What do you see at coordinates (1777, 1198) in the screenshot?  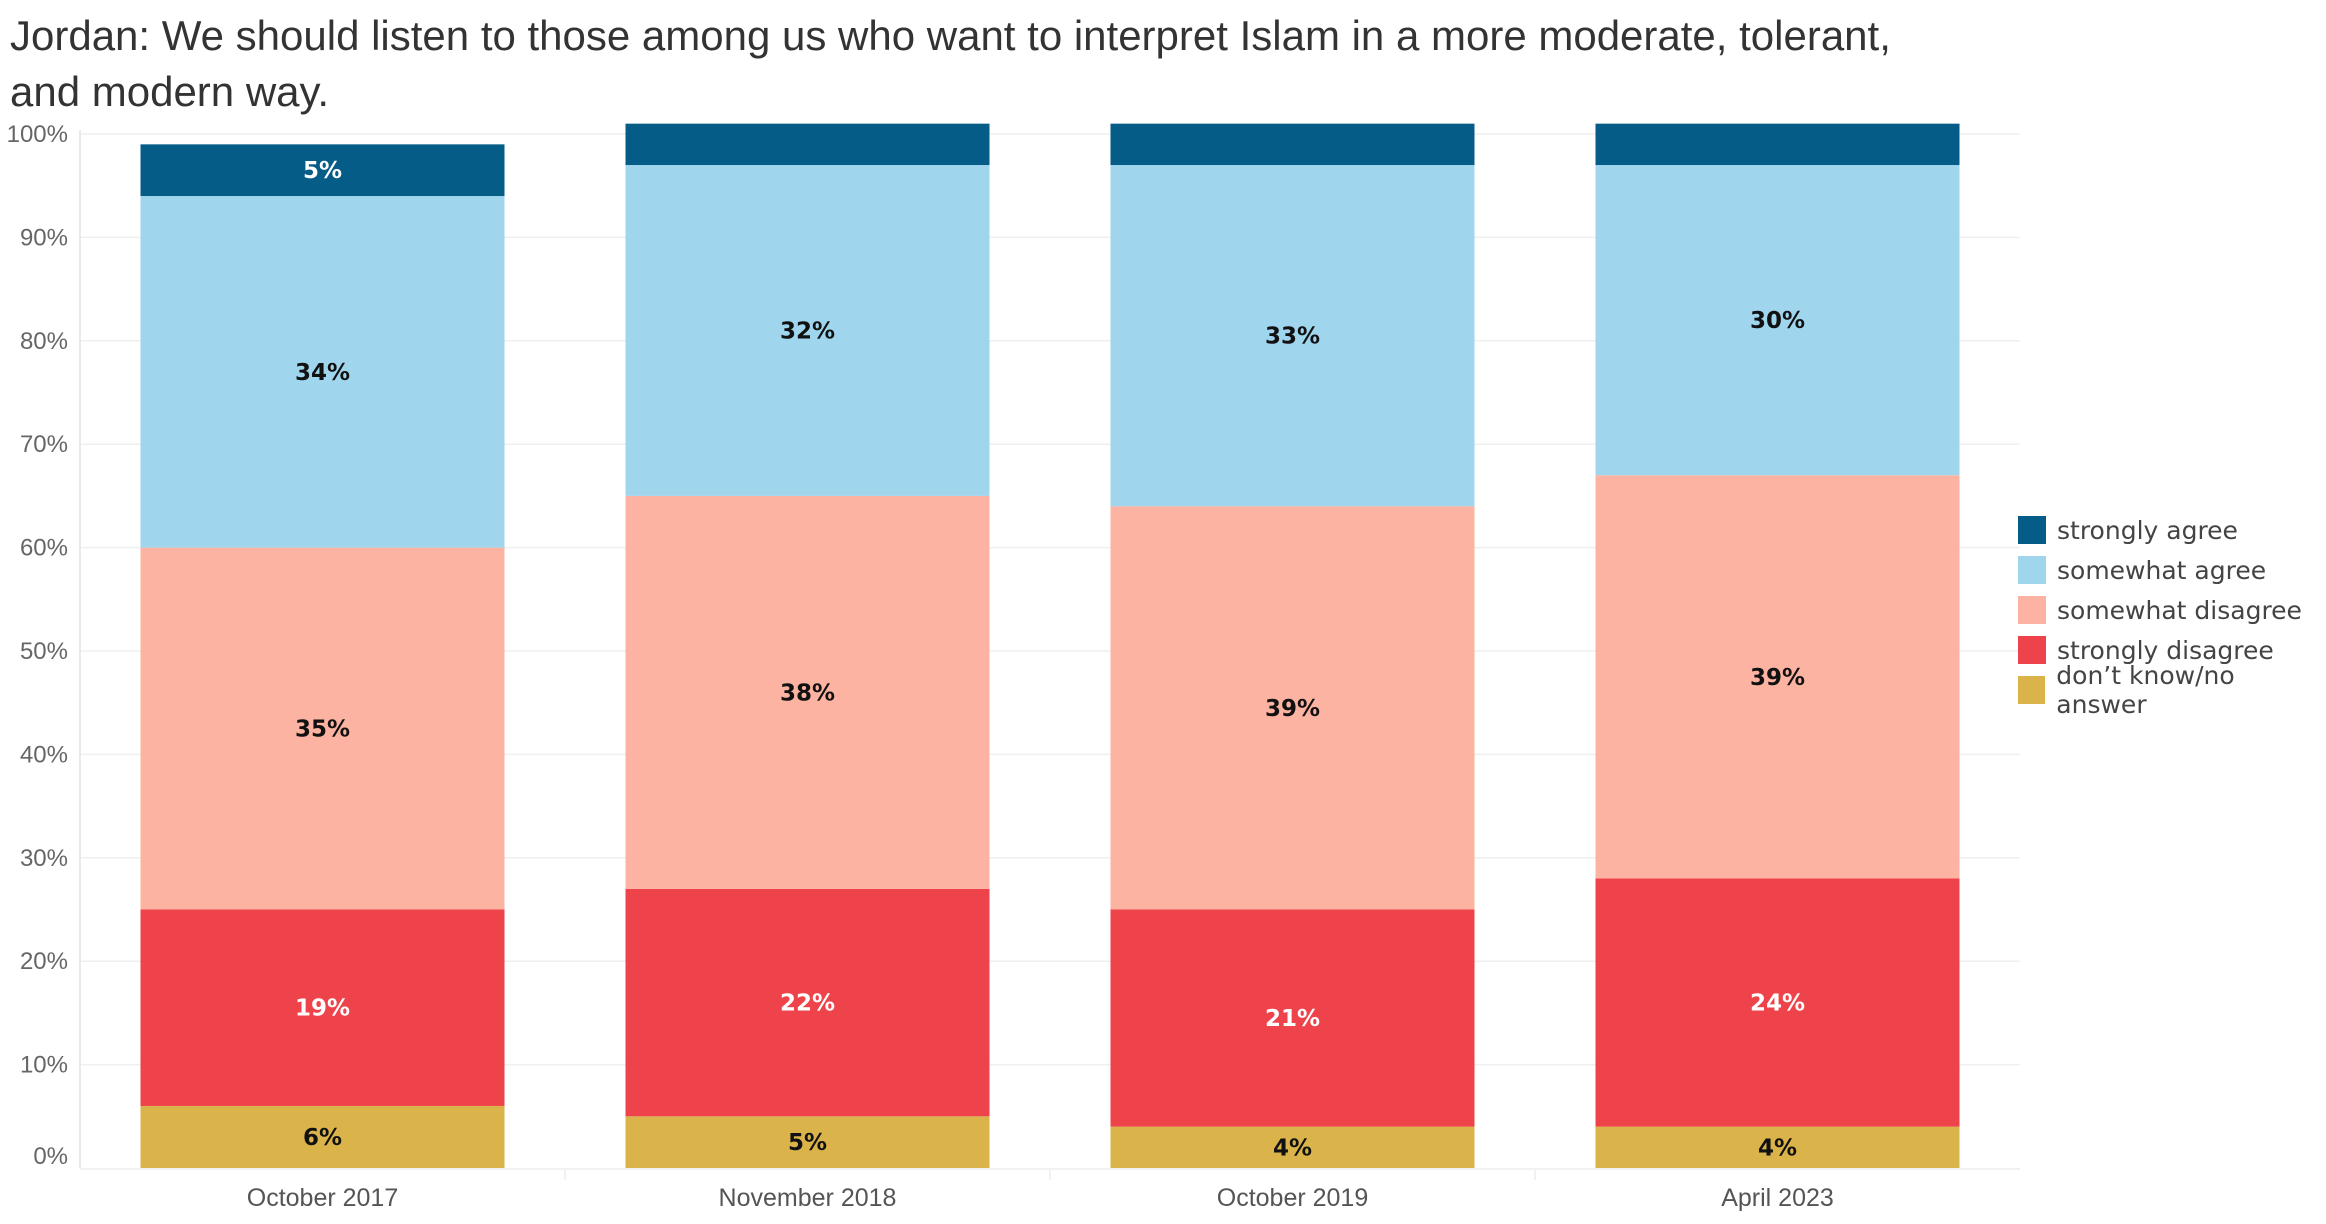 I see `x-category-label: April 2023` at bounding box center [1777, 1198].